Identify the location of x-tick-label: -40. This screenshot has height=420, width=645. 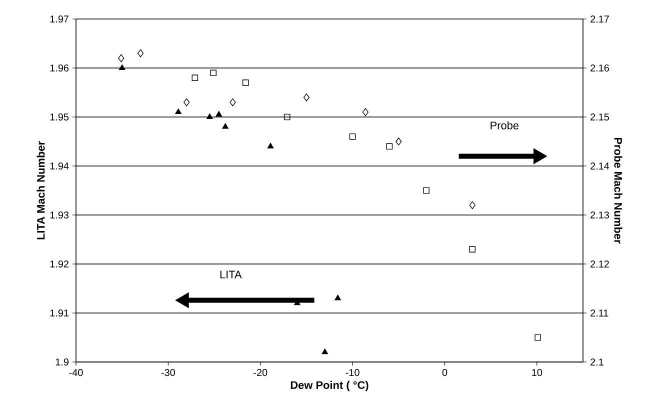
(76, 372).